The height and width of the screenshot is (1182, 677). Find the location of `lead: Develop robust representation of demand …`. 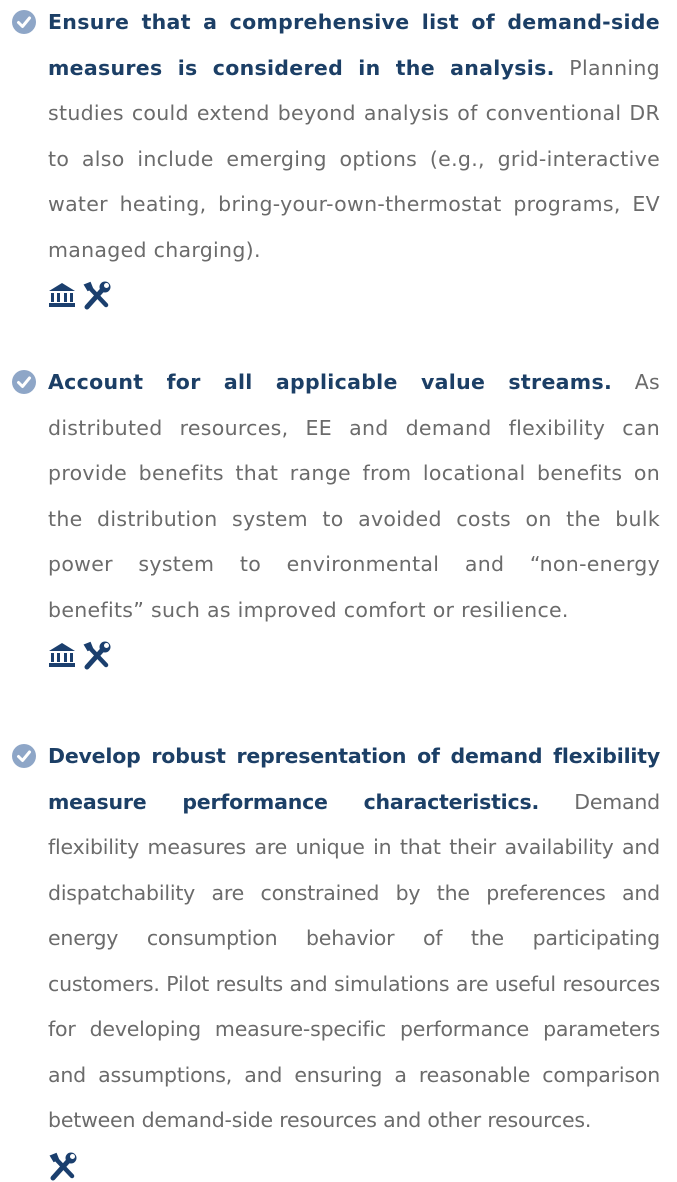

lead: Develop robust representation of demand … is located at coordinates (354, 779).